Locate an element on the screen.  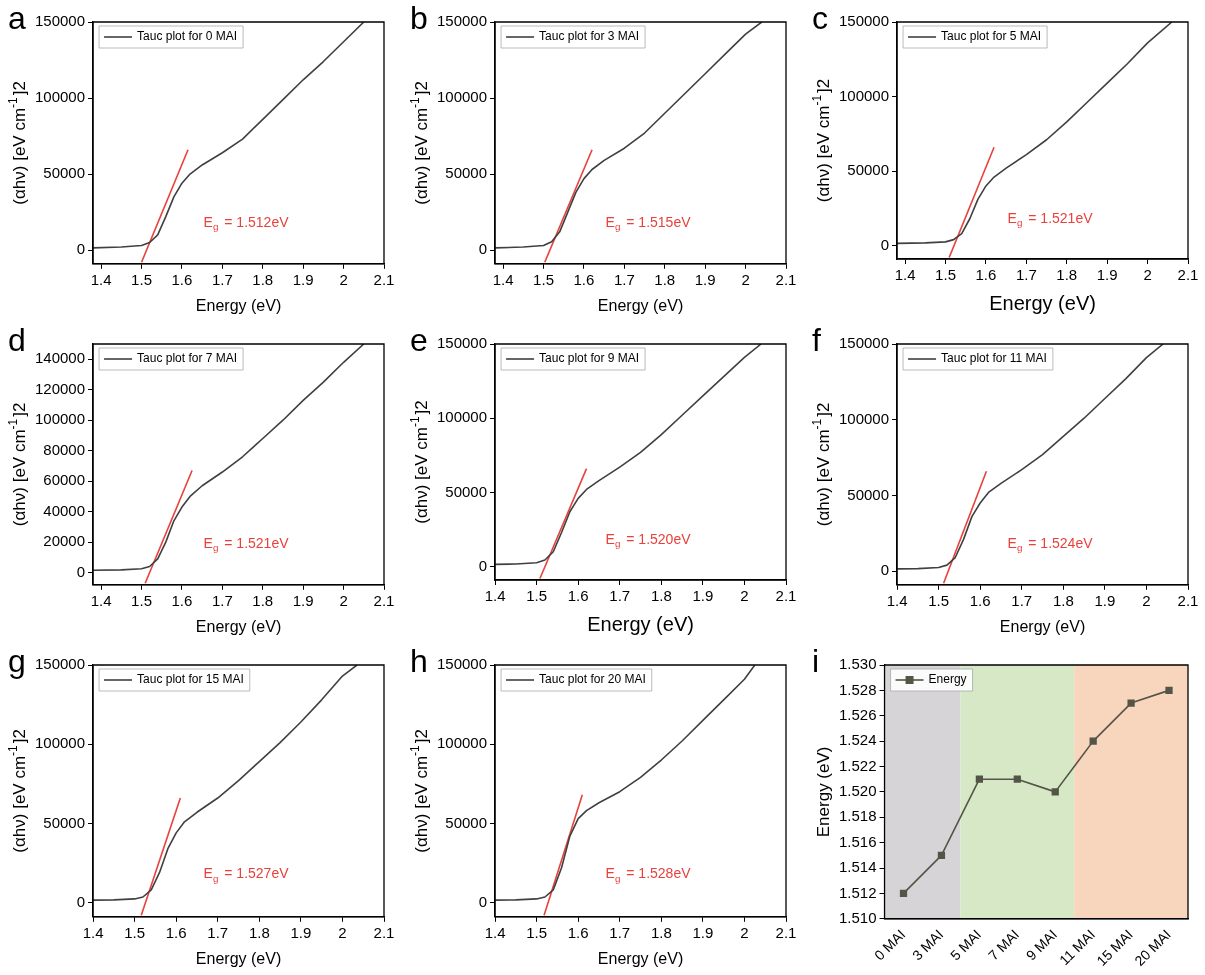
chart-title: g is located at coordinates (17, 660).